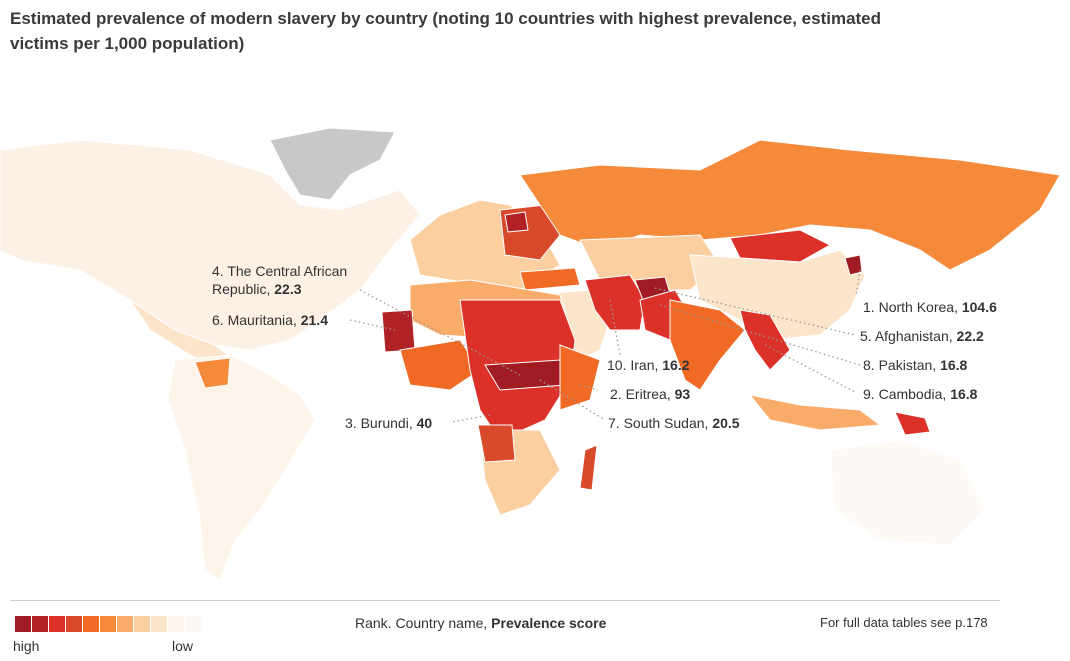  I want to click on australia, so click(907, 492).